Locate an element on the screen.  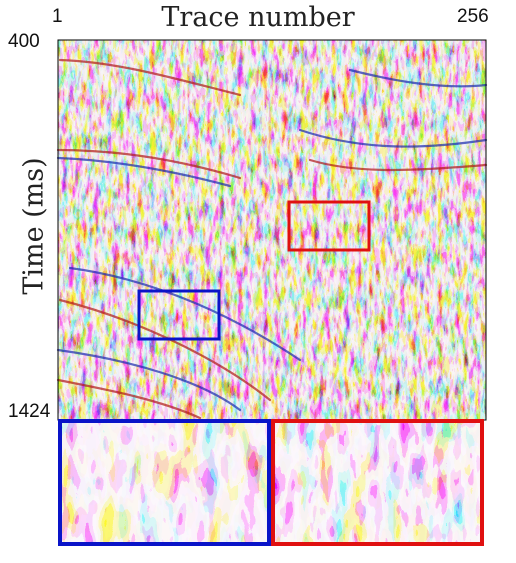
red-box-zoom-panel is located at coordinates (377, 482).